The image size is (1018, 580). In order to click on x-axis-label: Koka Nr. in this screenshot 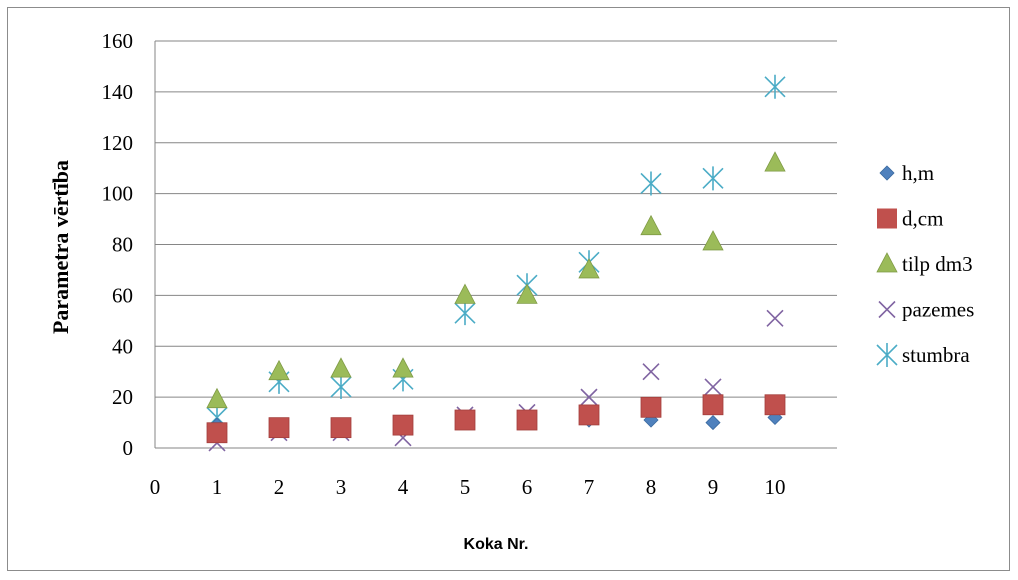, I will do `click(496, 544)`.